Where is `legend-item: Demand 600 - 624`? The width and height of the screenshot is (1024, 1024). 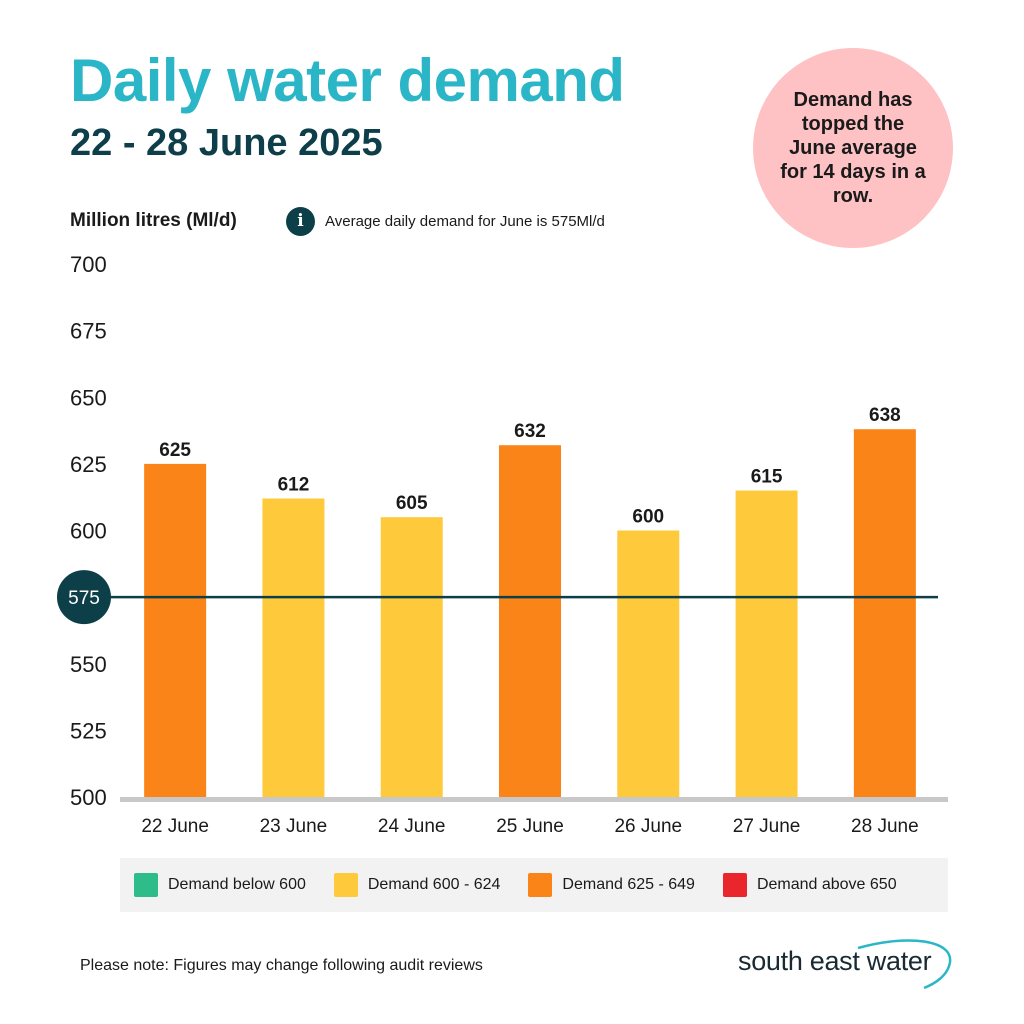
legend-item: Demand 600 - 624 is located at coordinates (417, 885).